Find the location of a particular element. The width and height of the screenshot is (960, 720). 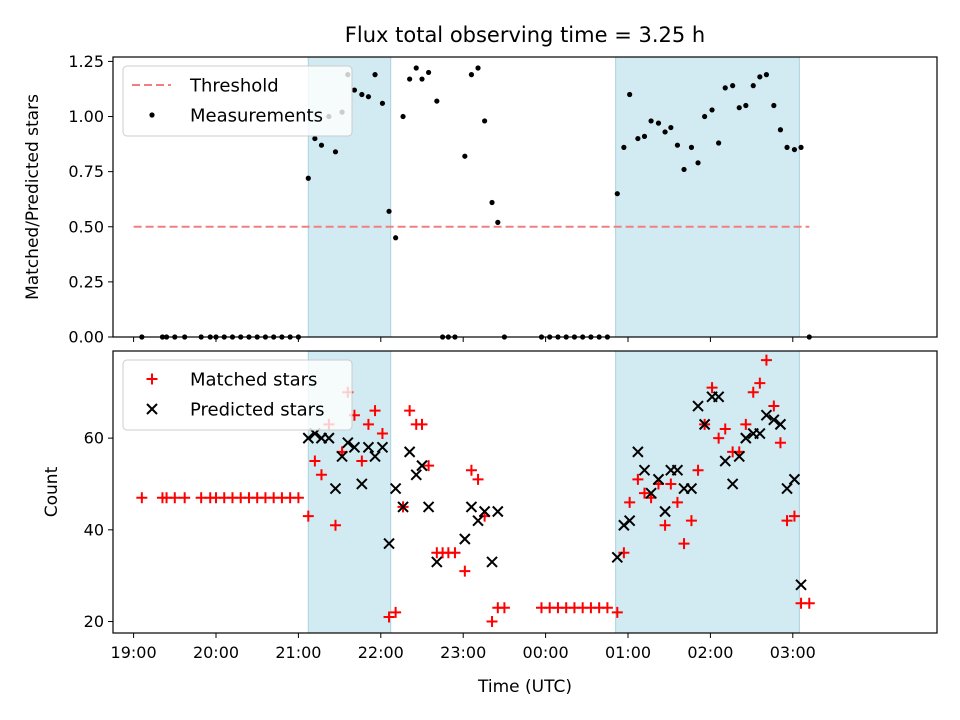

x-tick-label: 20:00 is located at coordinates (216, 652).